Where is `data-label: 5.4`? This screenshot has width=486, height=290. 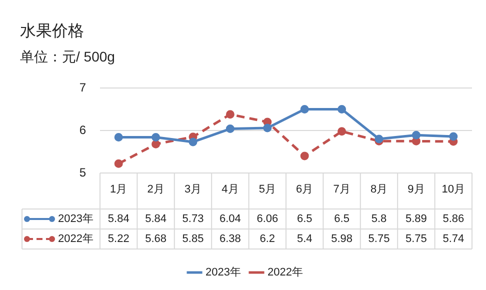
data-label: 5.4 is located at coordinates (304, 239).